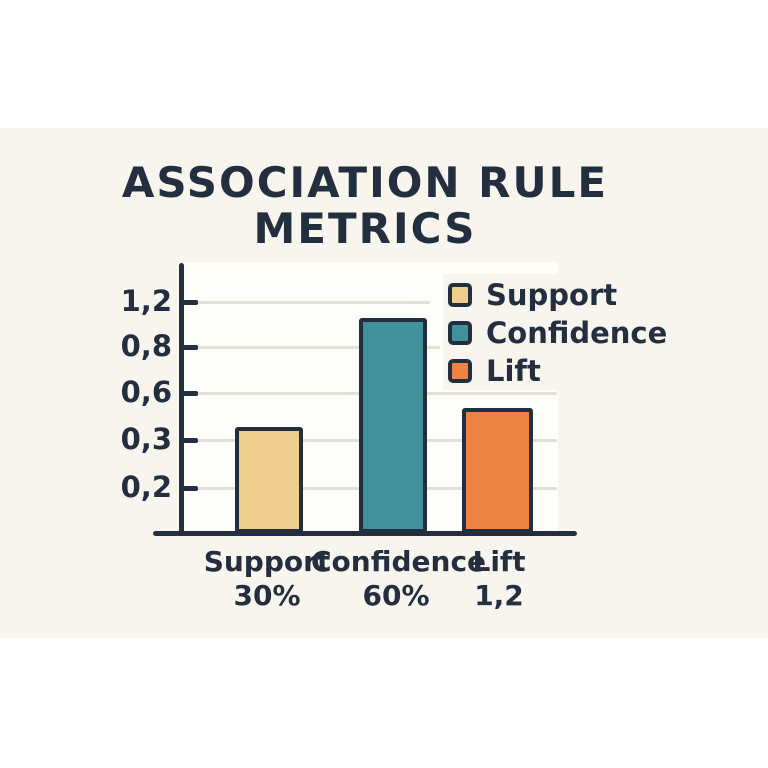 The image size is (768, 768). I want to click on chart-title-line2: METRICS, so click(365, 228).